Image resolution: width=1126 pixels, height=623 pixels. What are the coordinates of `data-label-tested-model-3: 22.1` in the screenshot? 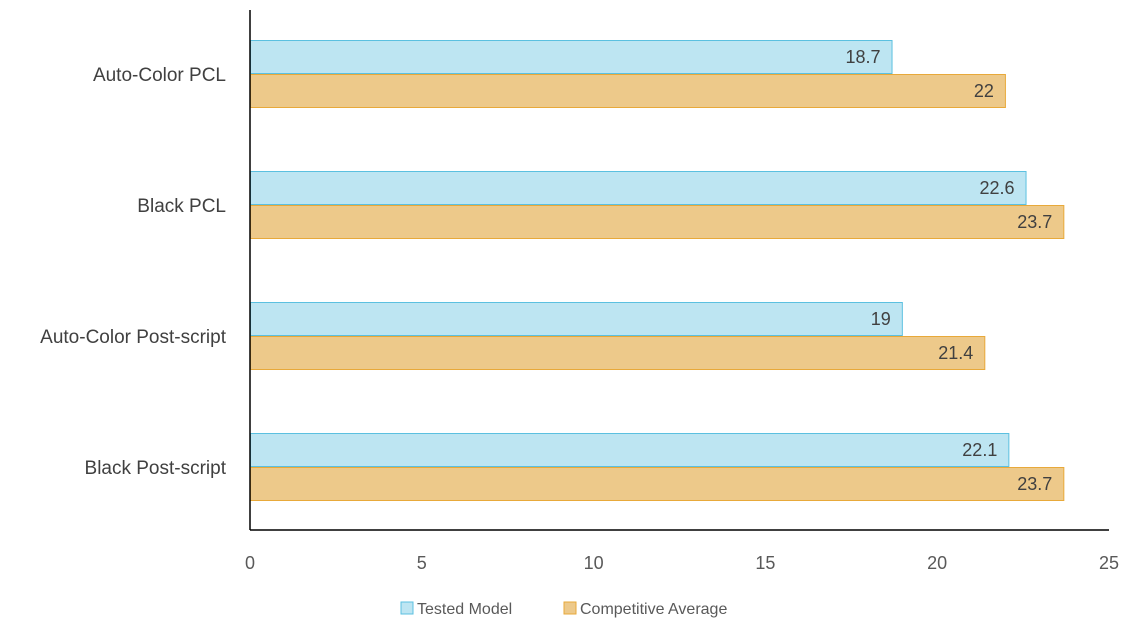 It's located at (979, 450).